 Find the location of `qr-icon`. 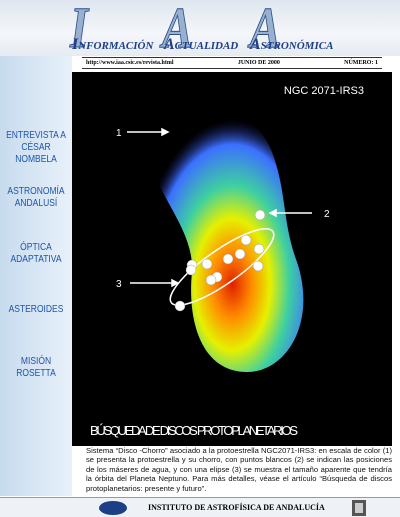

qr-icon is located at coordinates (359, 508).